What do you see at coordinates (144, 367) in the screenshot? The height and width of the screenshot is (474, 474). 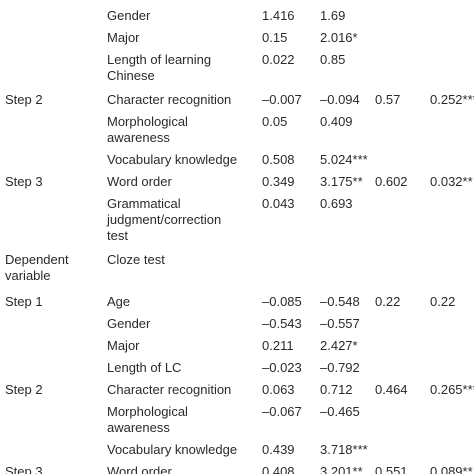 I see `variable-cell: Length of LC` at bounding box center [144, 367].